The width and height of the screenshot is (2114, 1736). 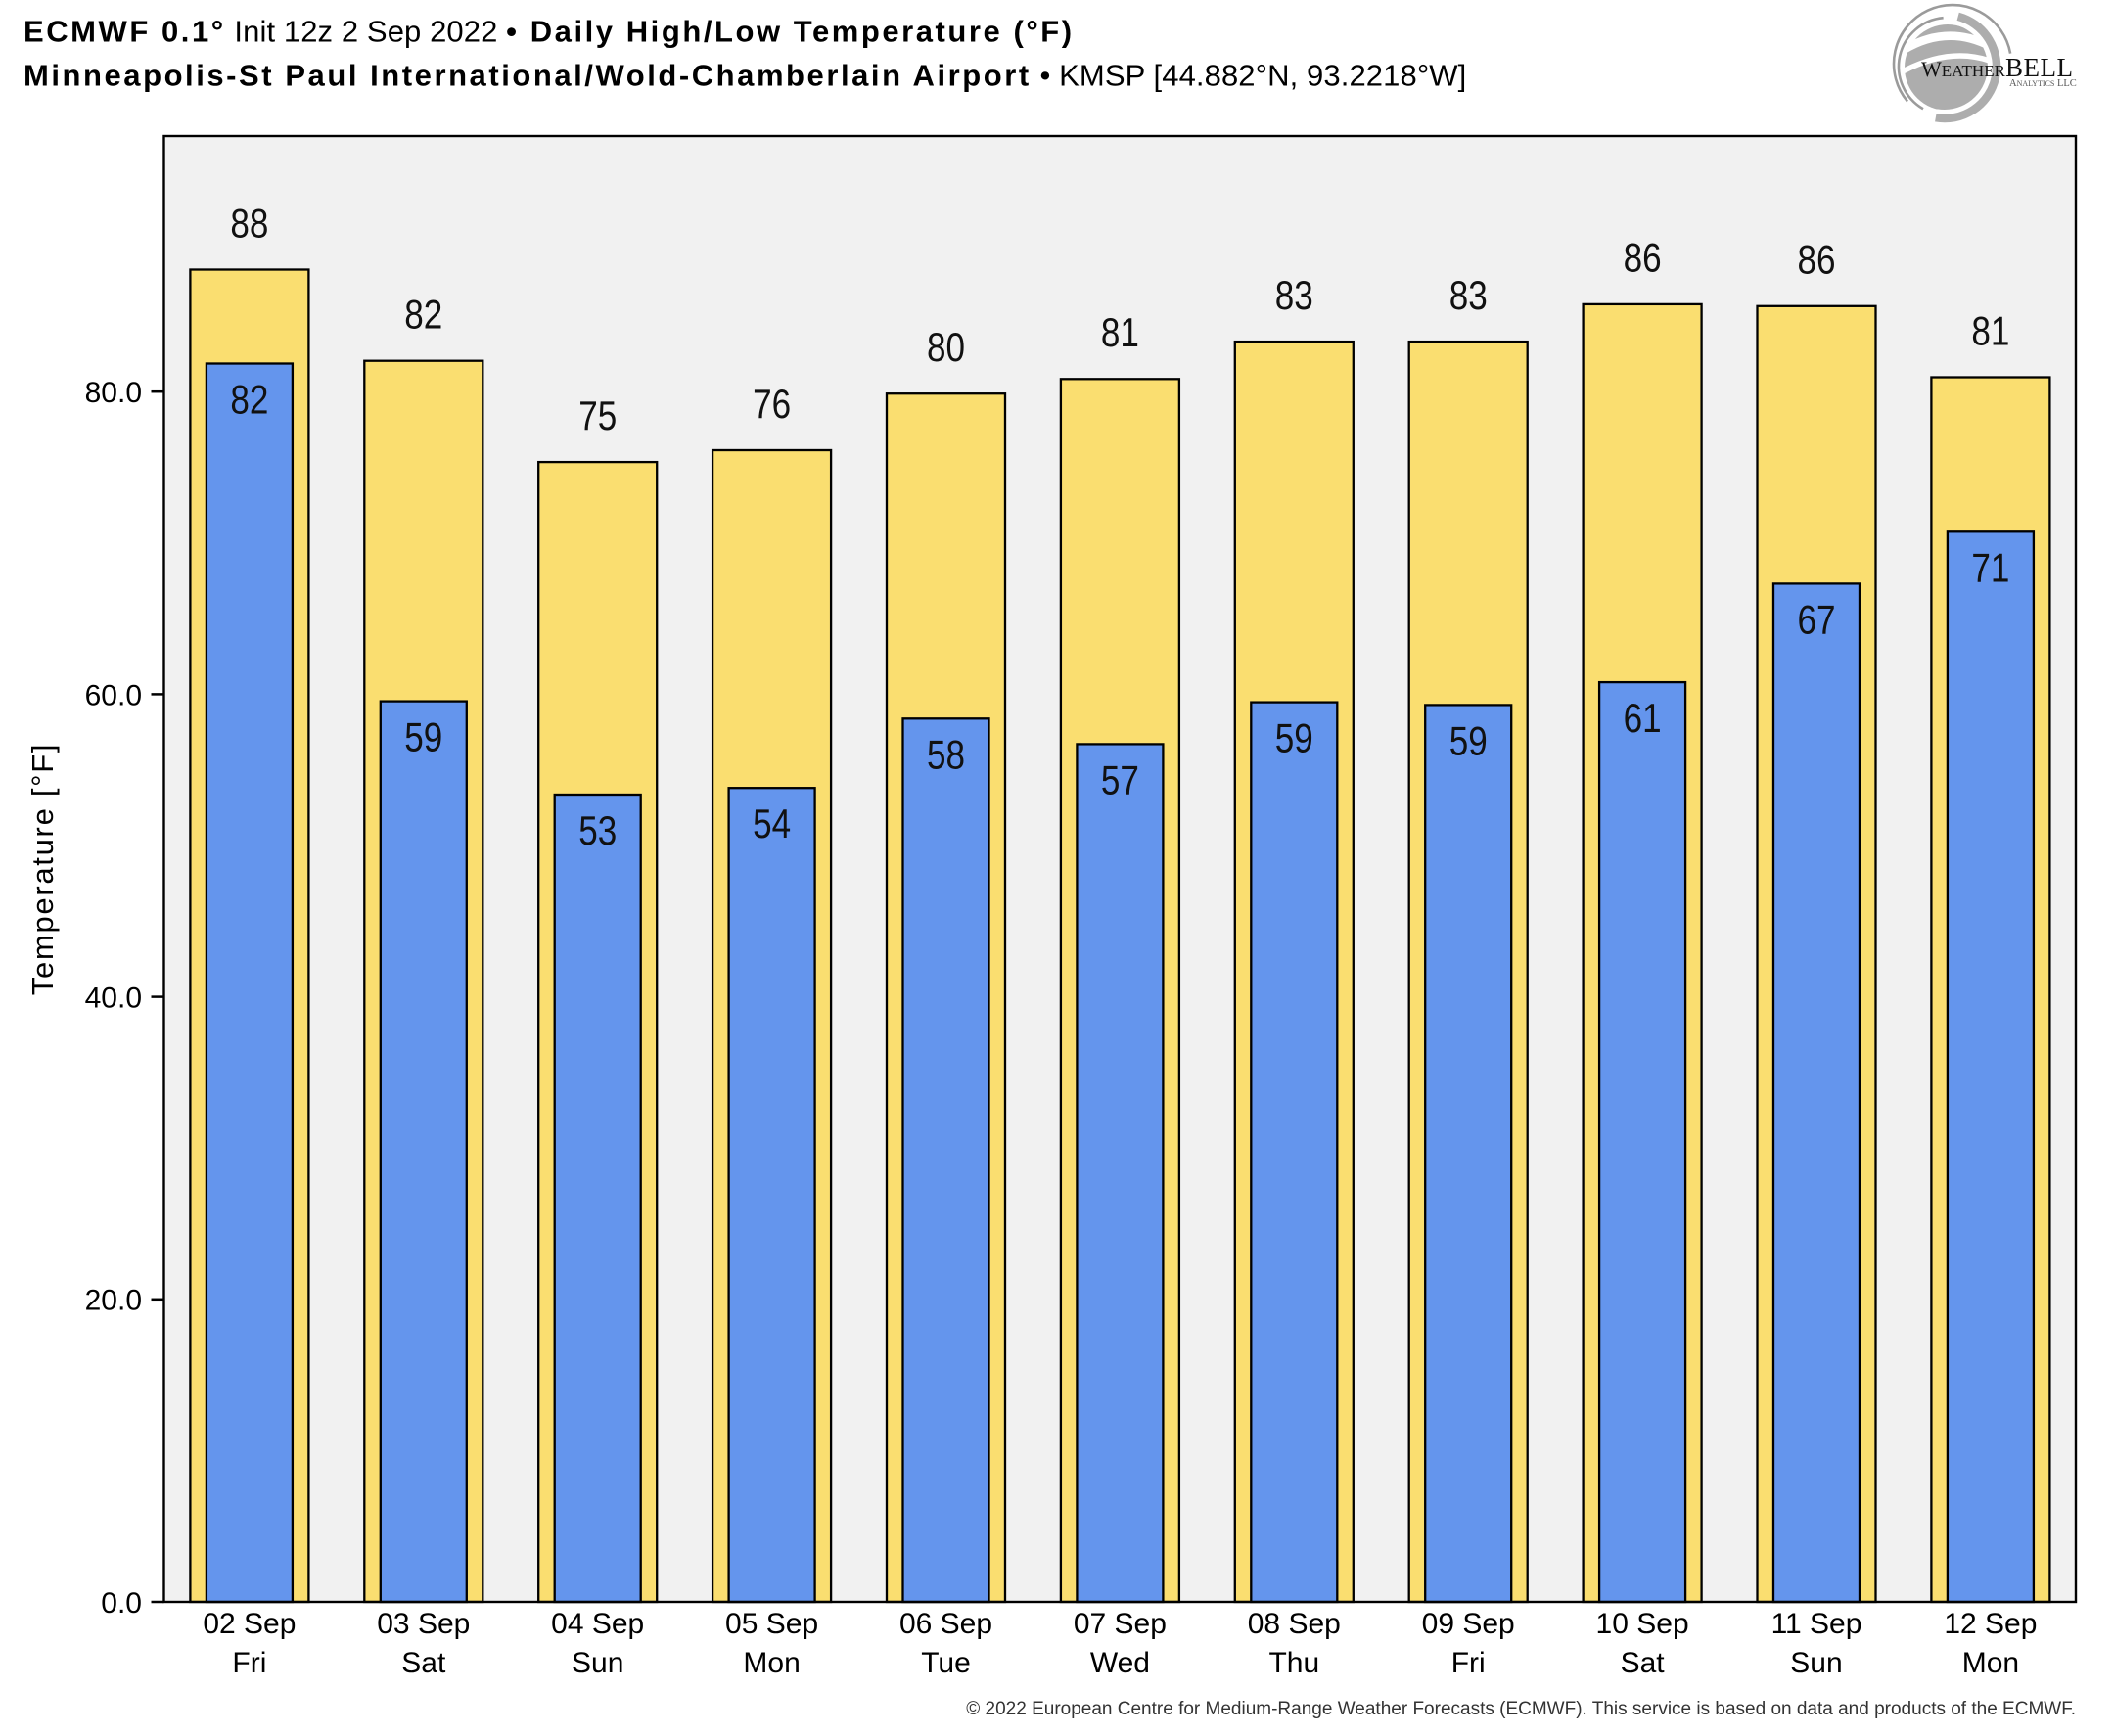 What do you see at coordinates (946, 1624) in the screenshot?
I see `svg-text: 06 Sep` at bounding box center [946, 1624].